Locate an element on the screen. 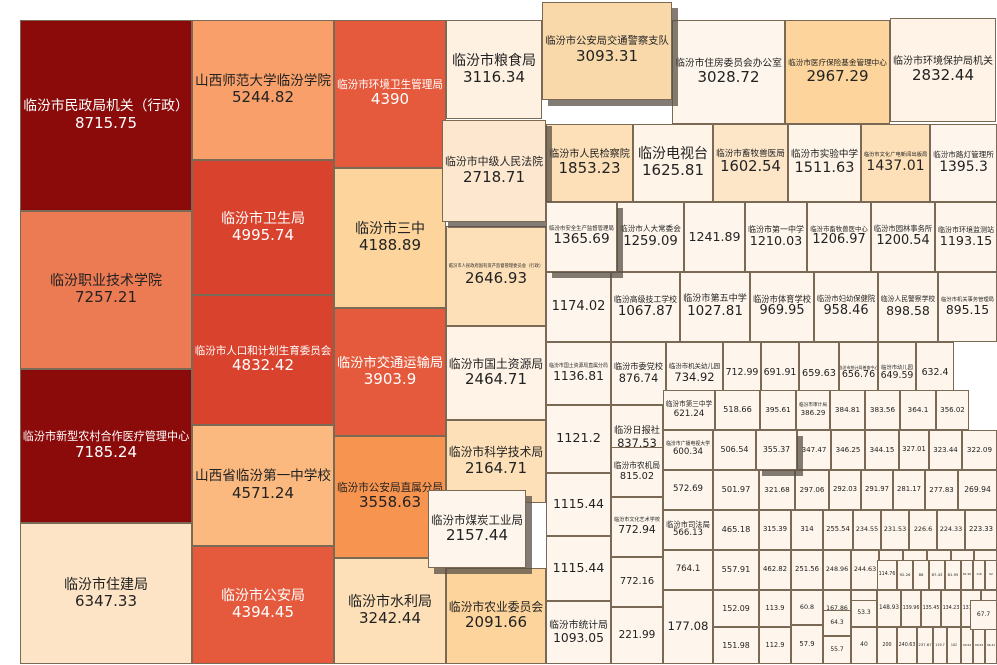 The image size is (997, 665). tile-value-only-89: 465.18 is located at coordinates (736, 530).